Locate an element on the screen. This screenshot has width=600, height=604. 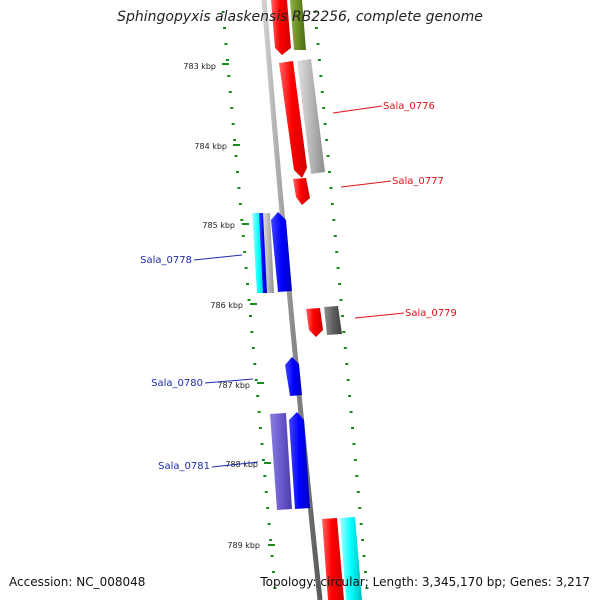
gene-label-sala-0781: Sala_0781 is located at coordinates (184, 466).